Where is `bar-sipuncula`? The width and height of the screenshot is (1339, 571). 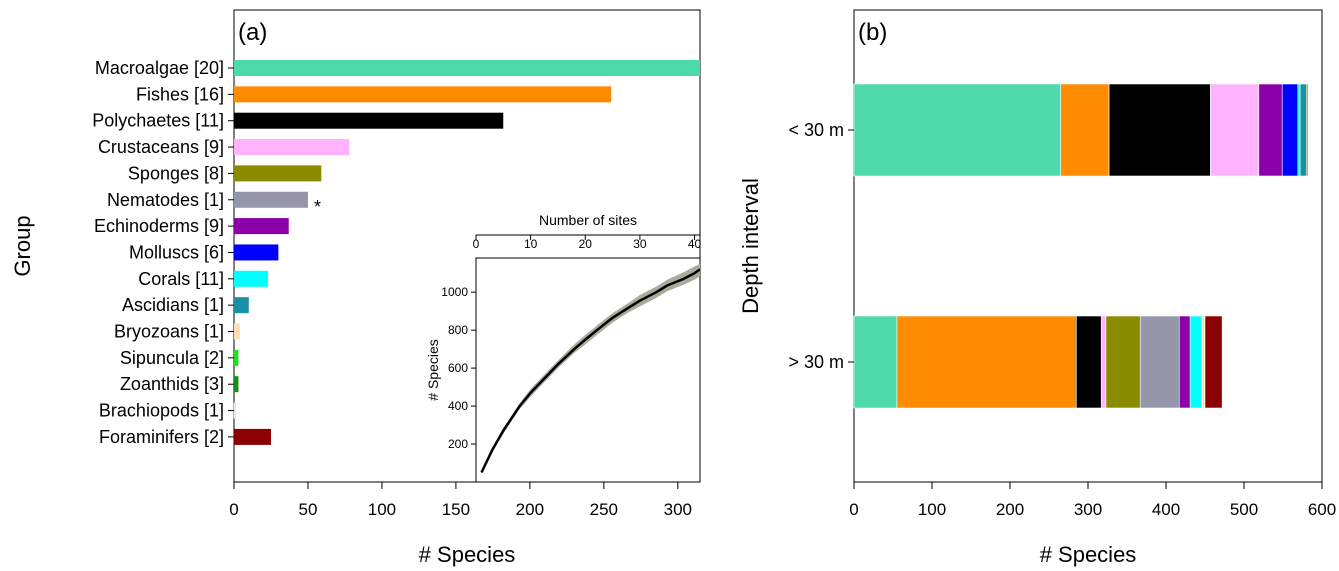
bar-sipuncula is located at coordinates (236, 357).